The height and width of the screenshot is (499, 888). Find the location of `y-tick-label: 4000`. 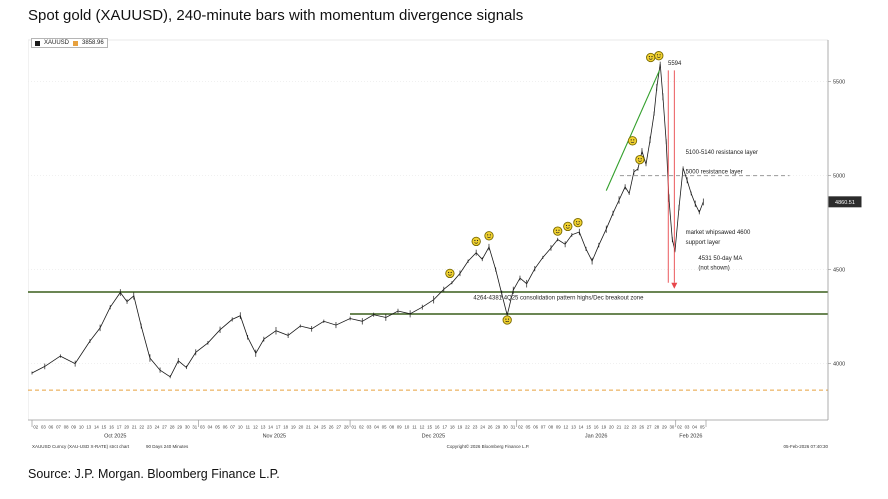

y-tick-label: 4000 is located at coordinates (839, 365).